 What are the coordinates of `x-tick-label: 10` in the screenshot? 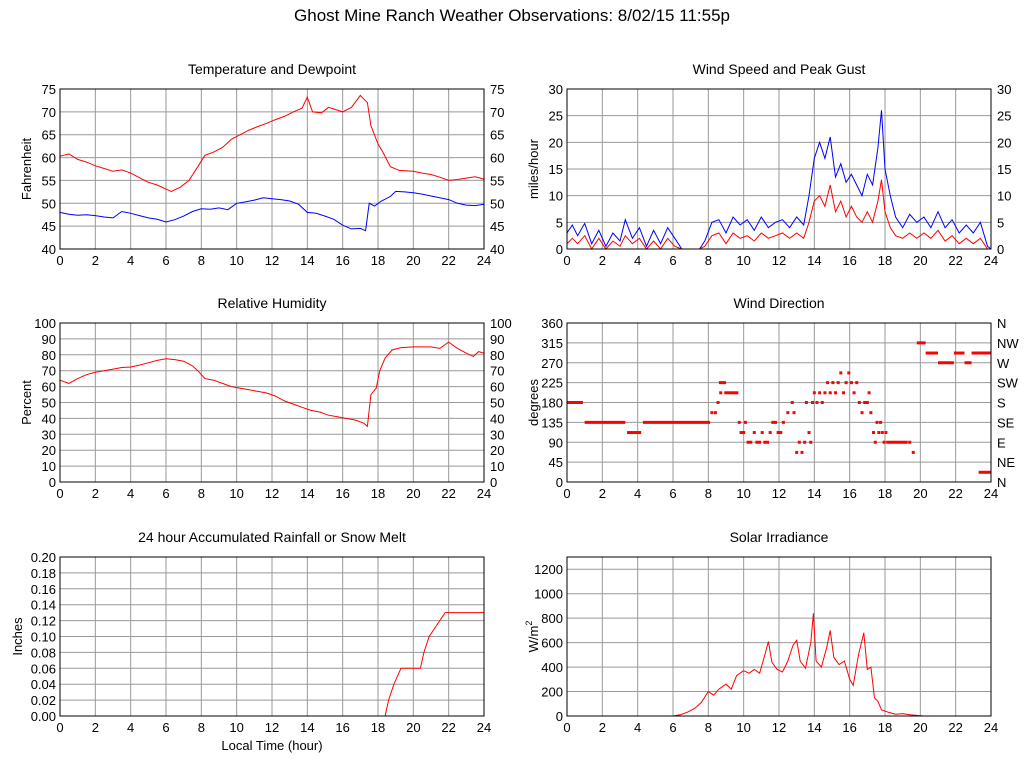 It's located at (743, 727).